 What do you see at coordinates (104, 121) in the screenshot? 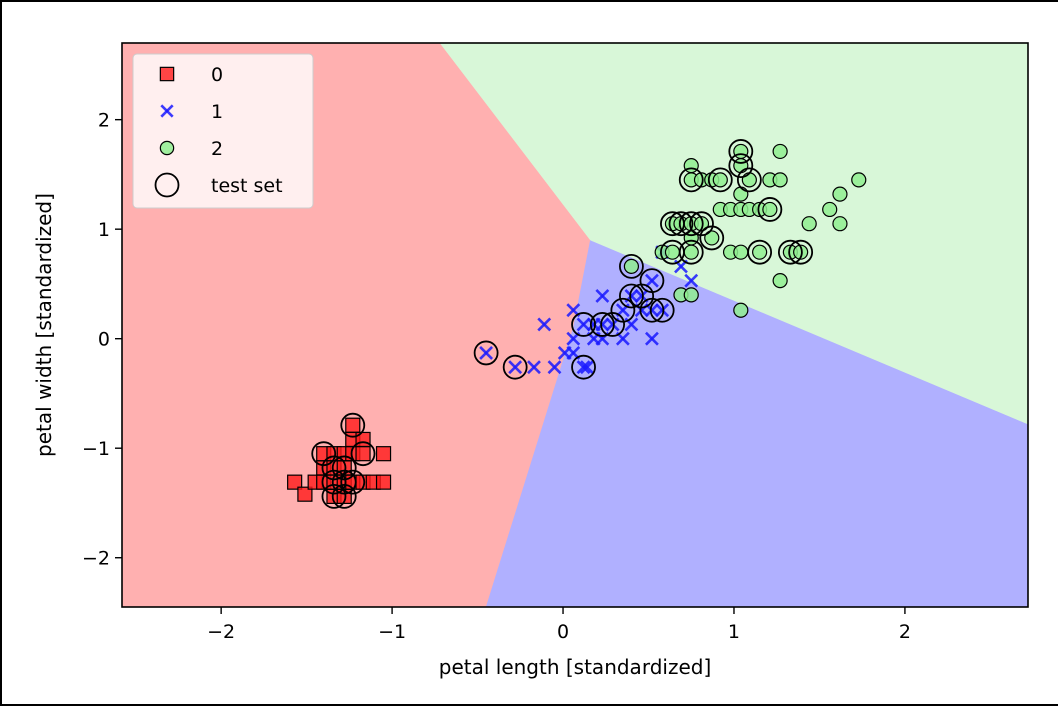
I see `y-tick-label: 2` at bounding box center [104, 121].